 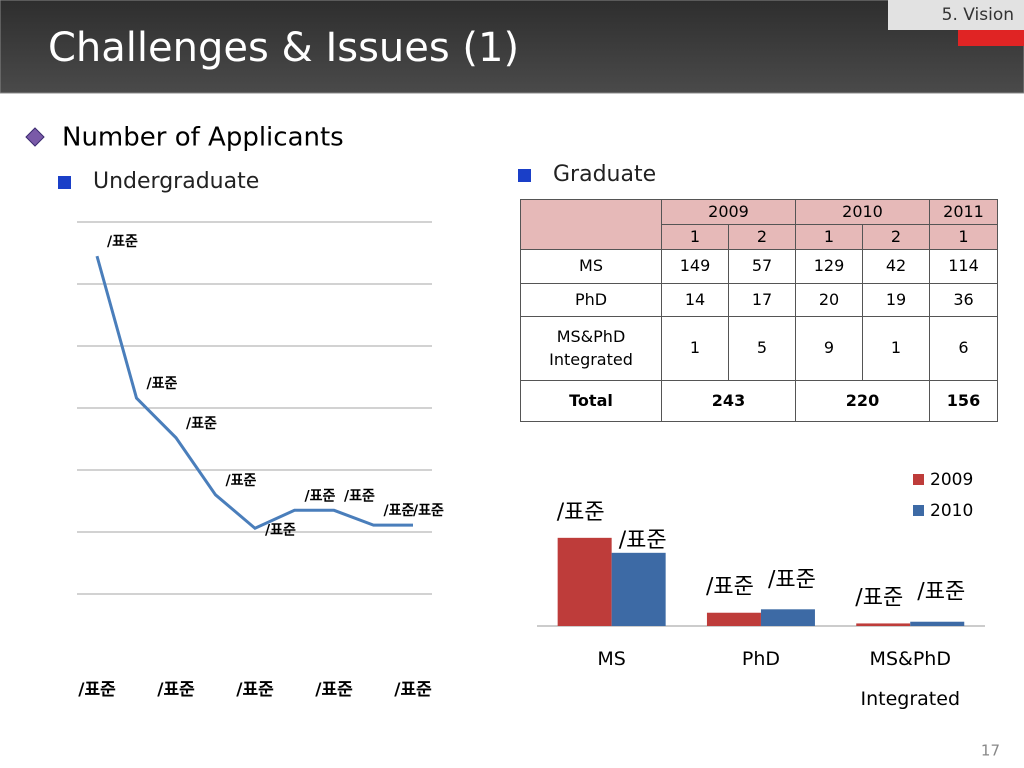 What do you see at coordinates (283, 48) in the screenshot?
I see `title: Challenges & Issues (1)` at bounding box center [283, 48].